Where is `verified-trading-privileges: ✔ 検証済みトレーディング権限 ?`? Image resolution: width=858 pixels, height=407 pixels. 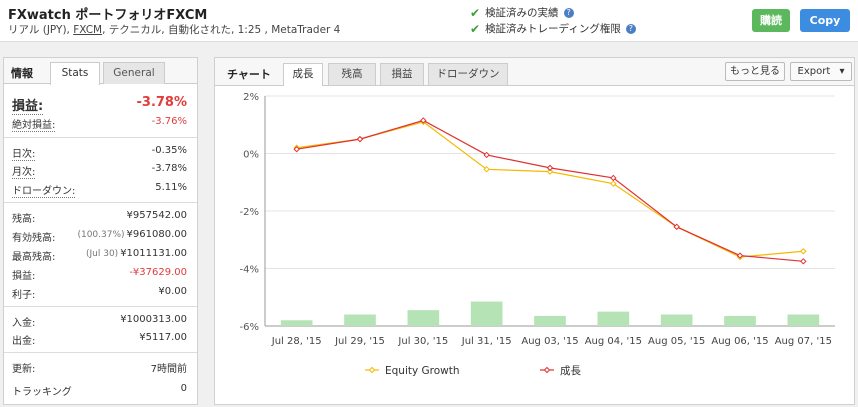 verified-trading-privileges: ✔ 検証済みトレーディング権限 ? is located at coordinates (553, 28).